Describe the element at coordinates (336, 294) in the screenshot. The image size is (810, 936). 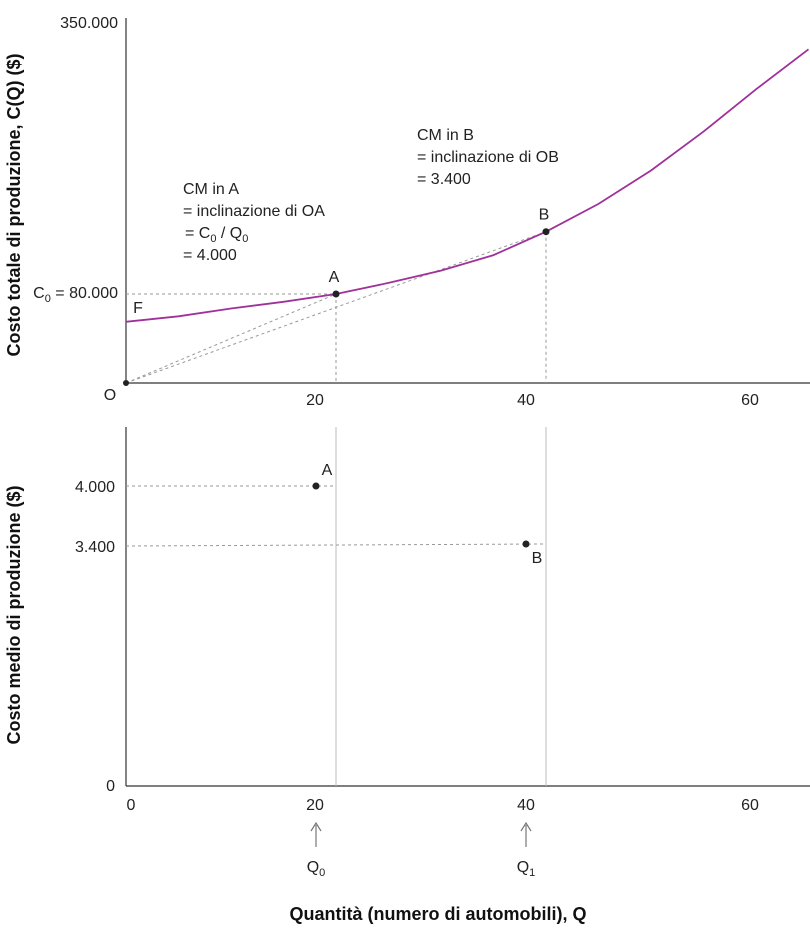
I see `top-point-a` at that location.